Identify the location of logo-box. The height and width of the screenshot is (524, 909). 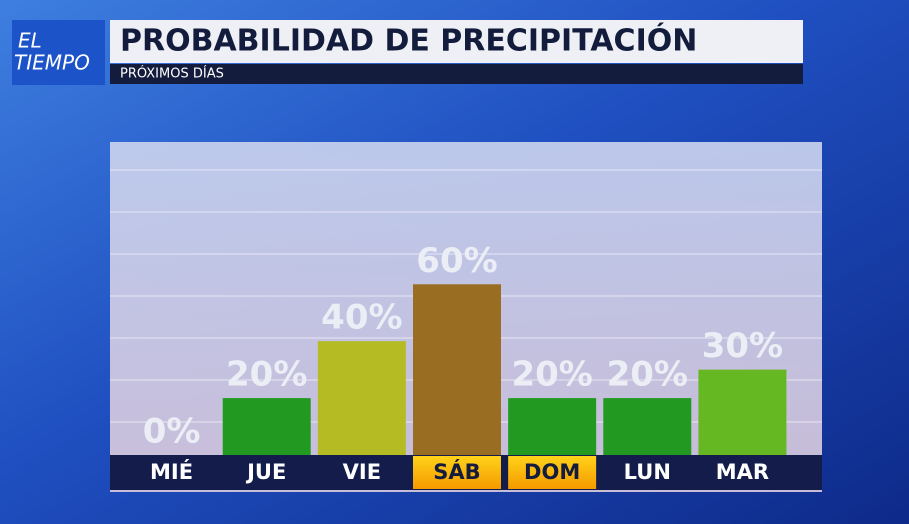
(58, 52).